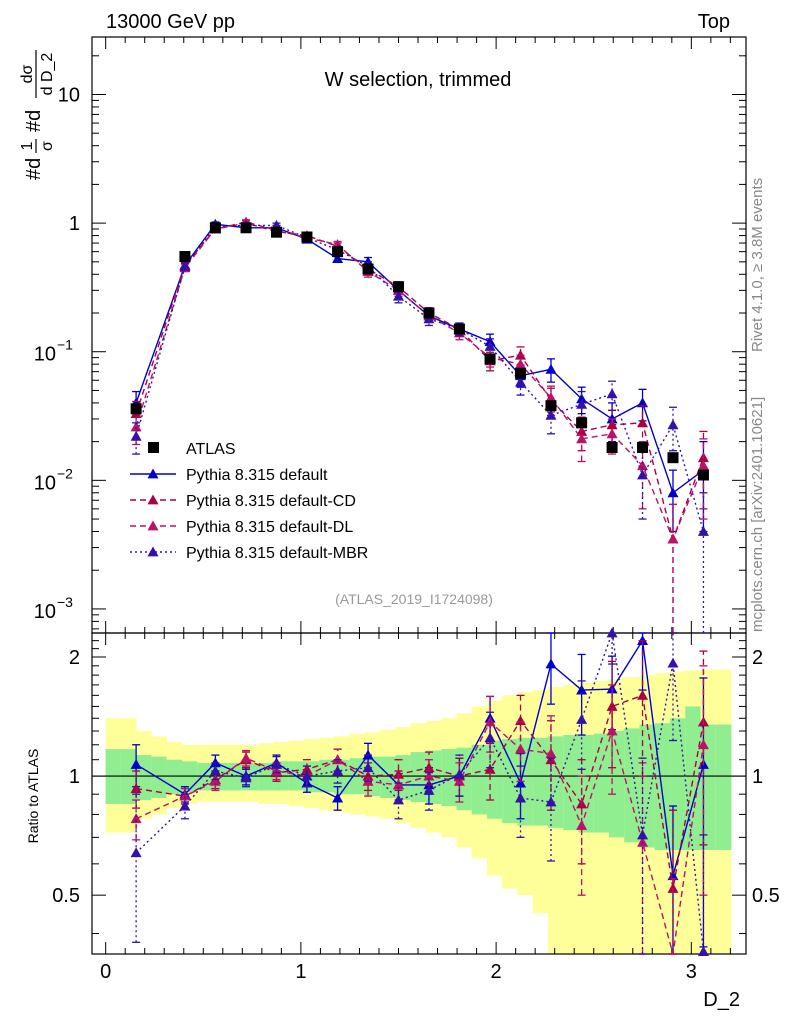 This screenshot has width=786, height=1024. I want to click on ratio-y-tick-label-right: 0.5, so click(766, 896).